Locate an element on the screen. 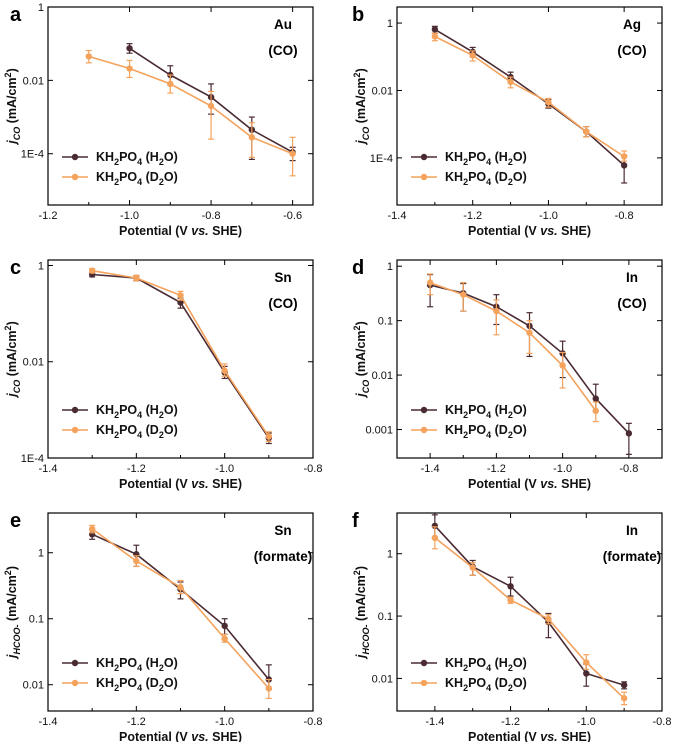 This screenshot has height=742, width=685. panel-label: f is located at coordinates (355, 521).